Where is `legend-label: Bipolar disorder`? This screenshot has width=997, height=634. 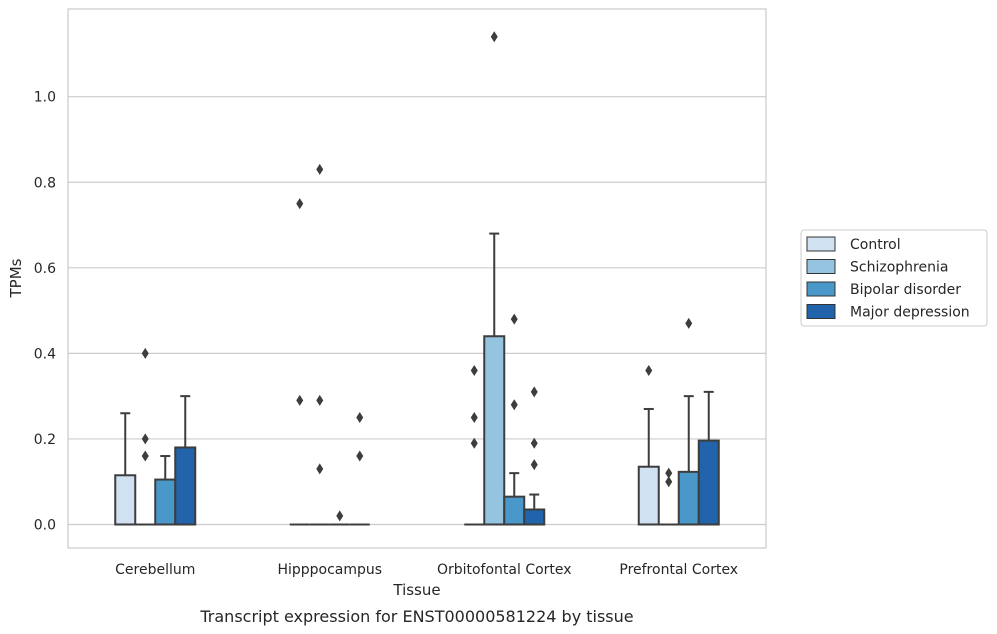
legend-label: Bipolar disorder is located at coordinates (905, 290).